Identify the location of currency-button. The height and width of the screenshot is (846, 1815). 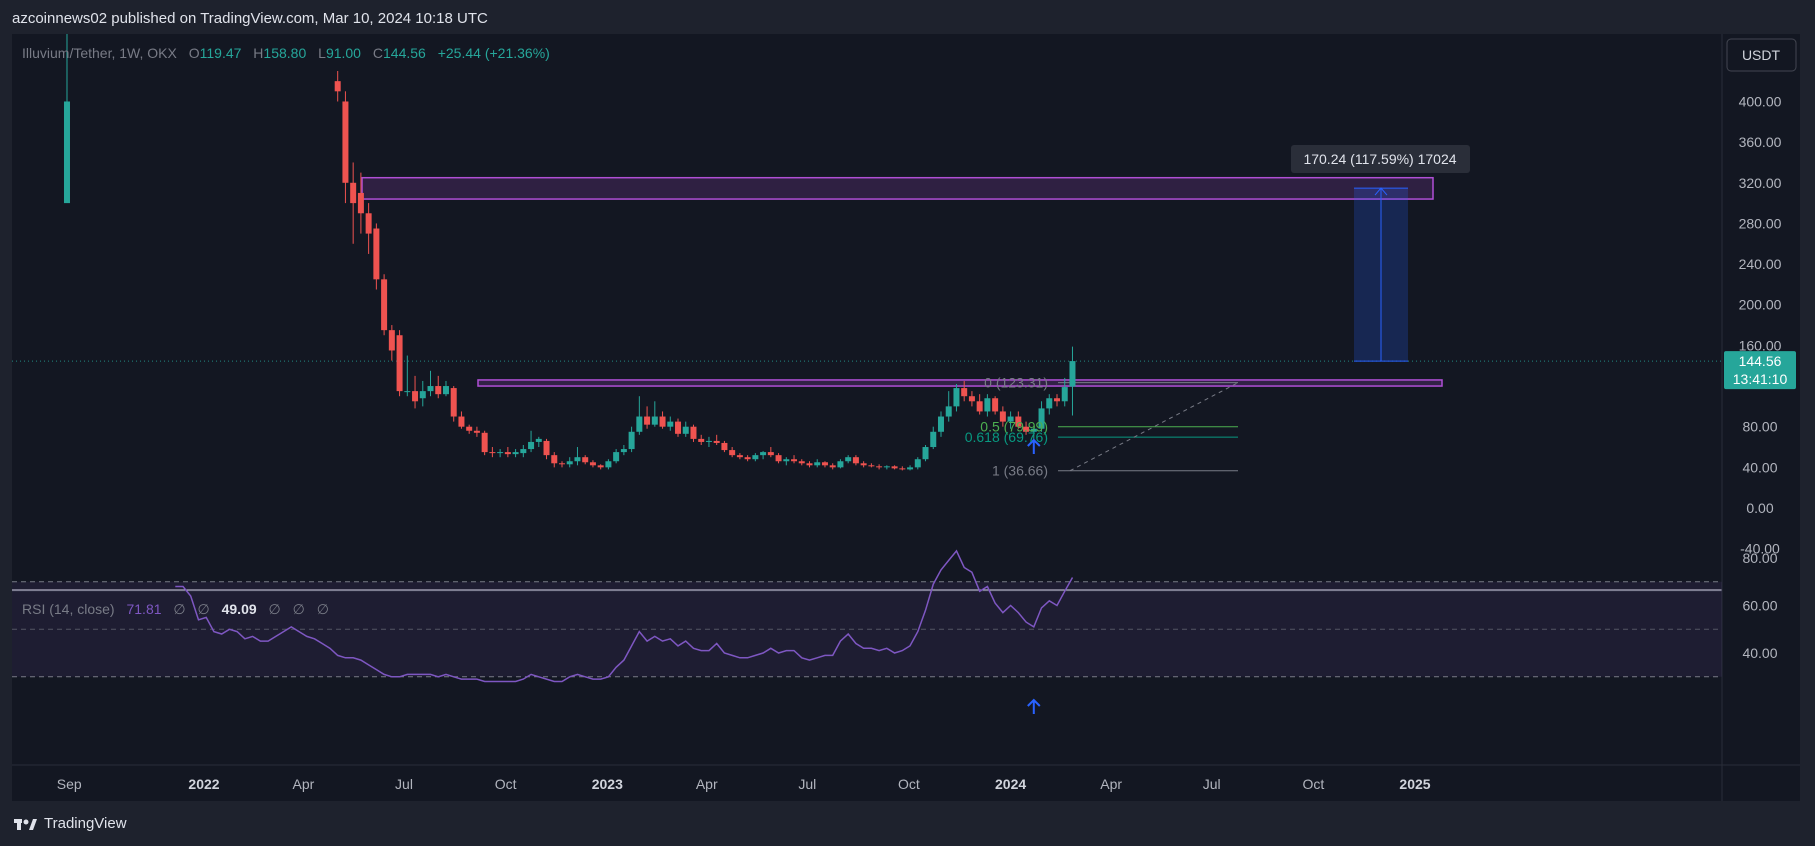
(1761, 55).